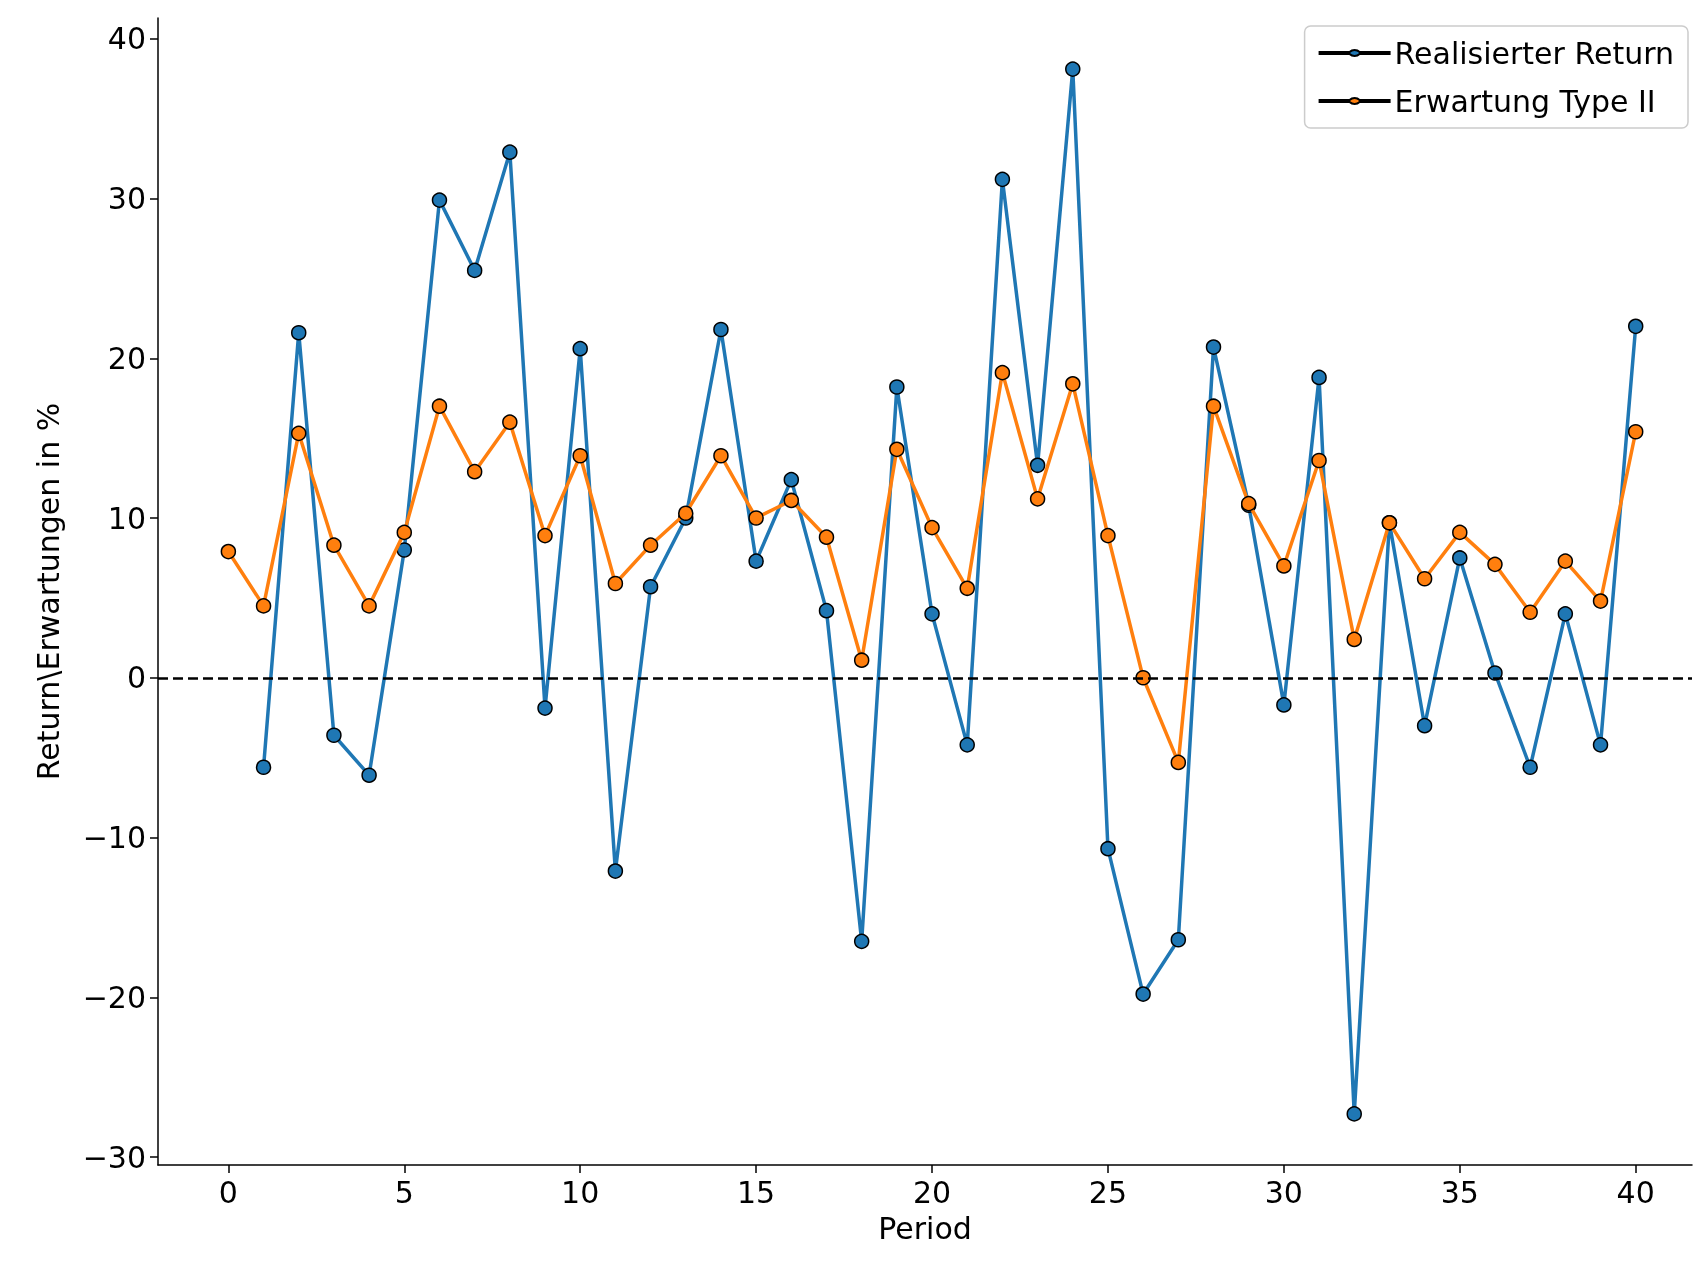 This screenshot has width=1706, height=1273. Describe the element at coordinates (114, 838) in the screenshot. I see `y-tick-label: −10` at that location.